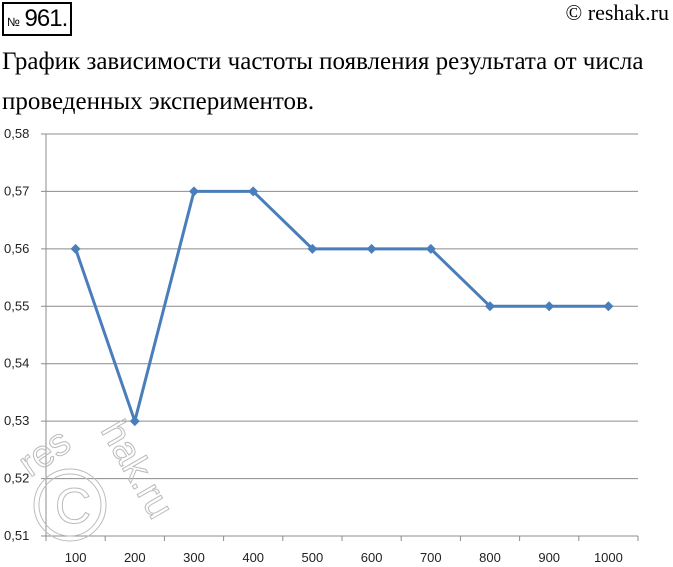 This screenshot has width=673, height=567. Describe the element at coordinates (16, 190) in the screenshot. I see `y-tick-label: 0,57` at that location.